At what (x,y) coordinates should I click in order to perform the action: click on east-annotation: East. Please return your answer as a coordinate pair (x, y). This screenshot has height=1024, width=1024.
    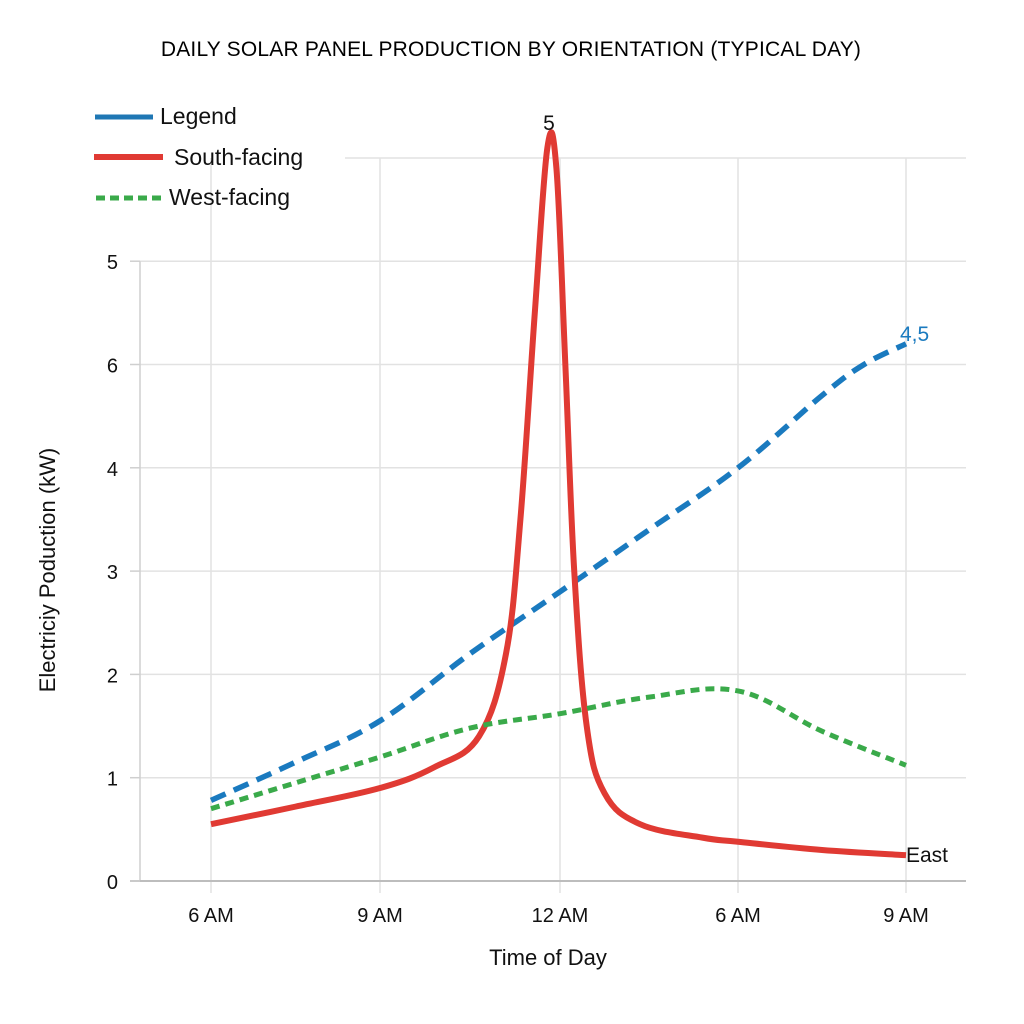
    Looking at the image, I should click on (927, 855).